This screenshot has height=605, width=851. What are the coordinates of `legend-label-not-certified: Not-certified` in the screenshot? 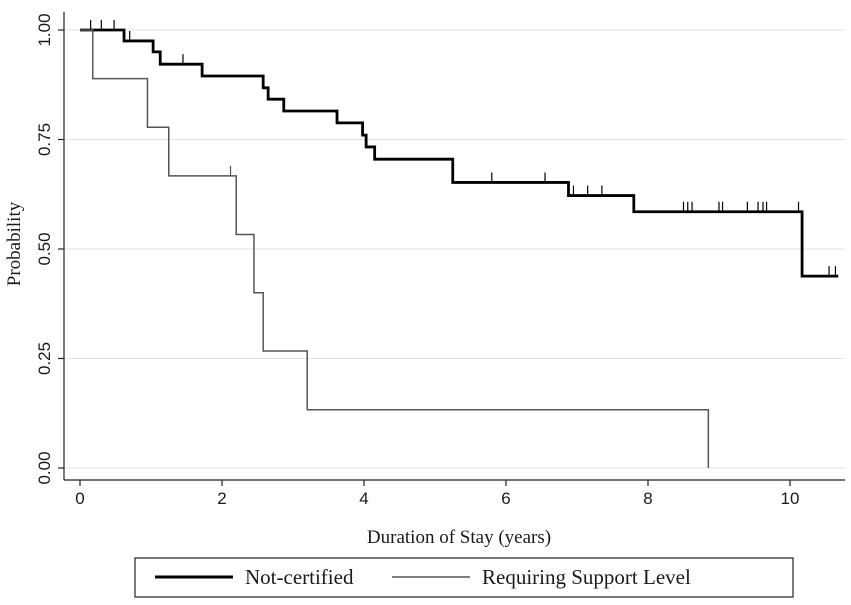 It's located at (299, 577).